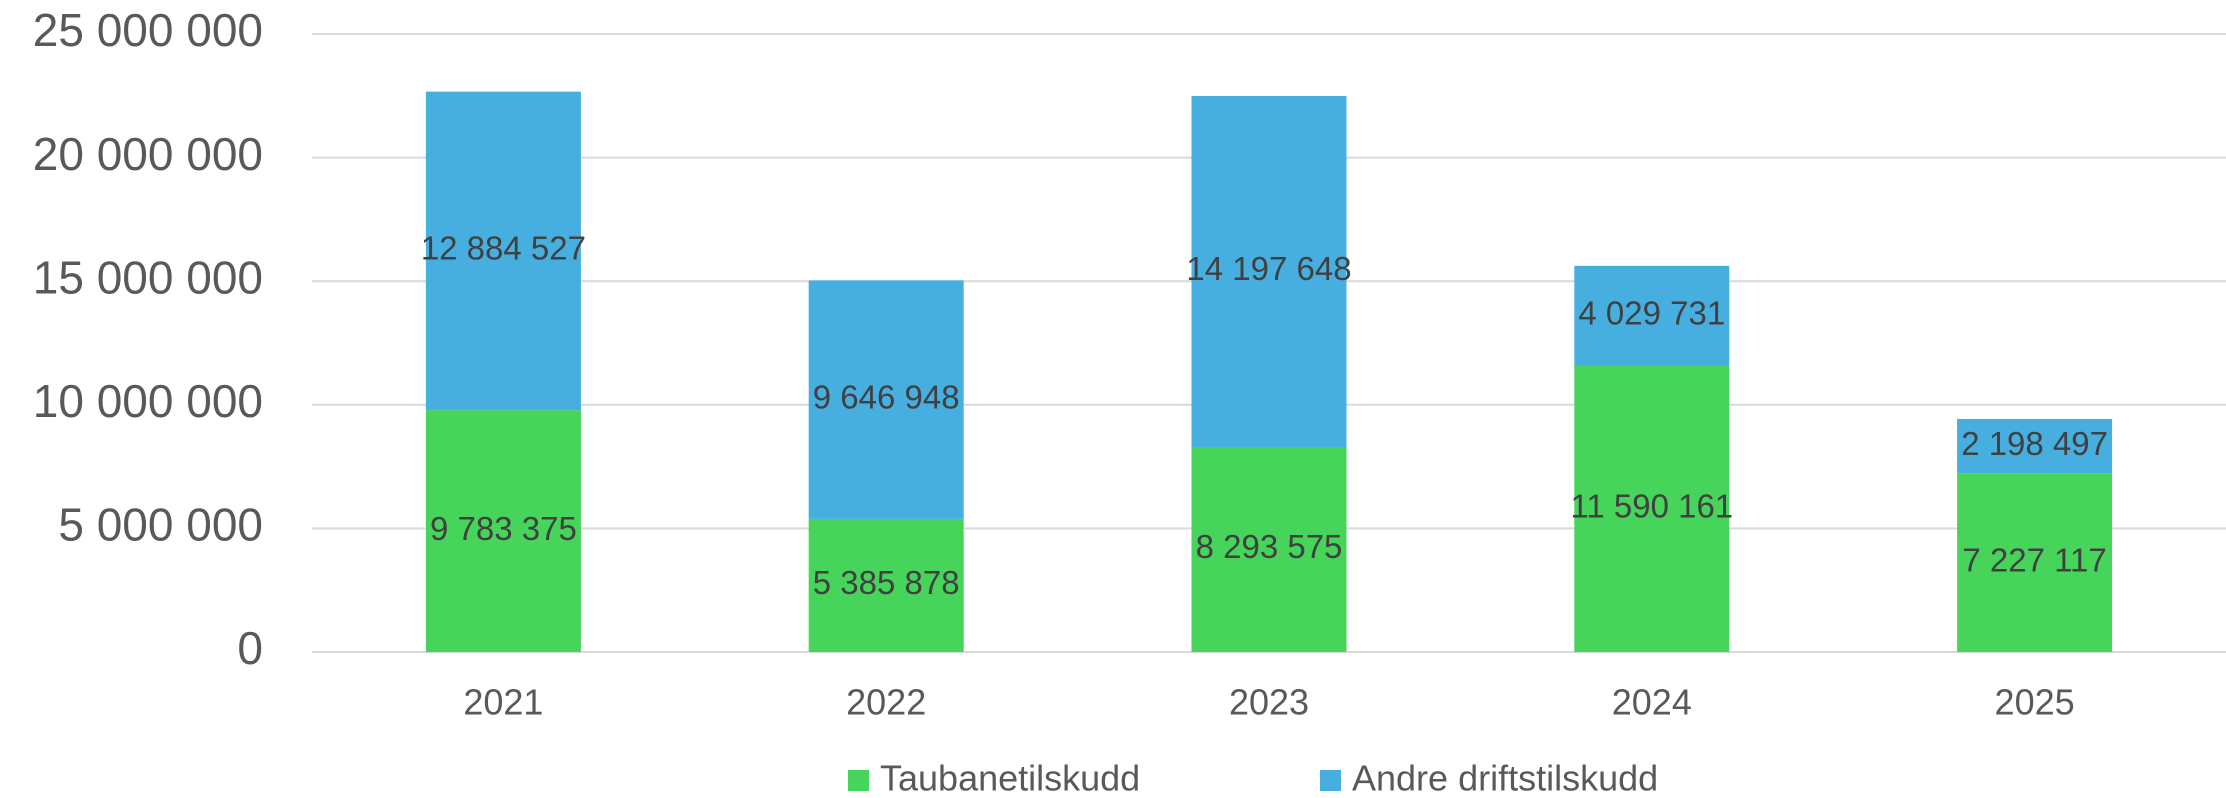 Image resolution: width=2226 pixels, height=798 pixels. I want to click on x-tick-label: 2025, so click(2035, 702).